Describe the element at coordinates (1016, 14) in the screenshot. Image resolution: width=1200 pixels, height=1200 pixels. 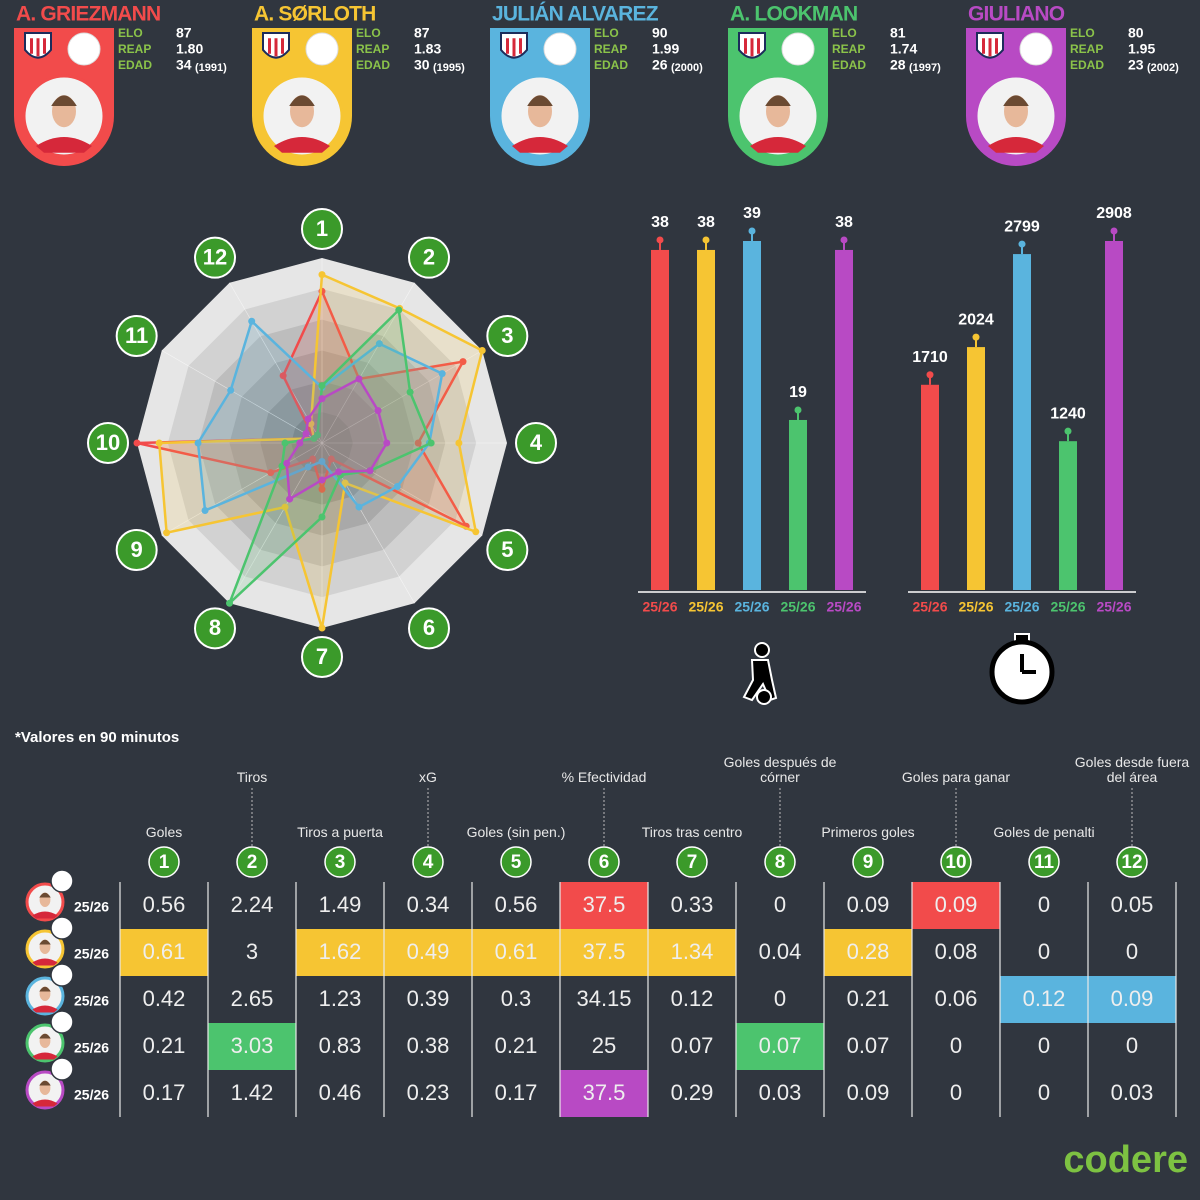
I see `player-name: GIULIANO` at that location.